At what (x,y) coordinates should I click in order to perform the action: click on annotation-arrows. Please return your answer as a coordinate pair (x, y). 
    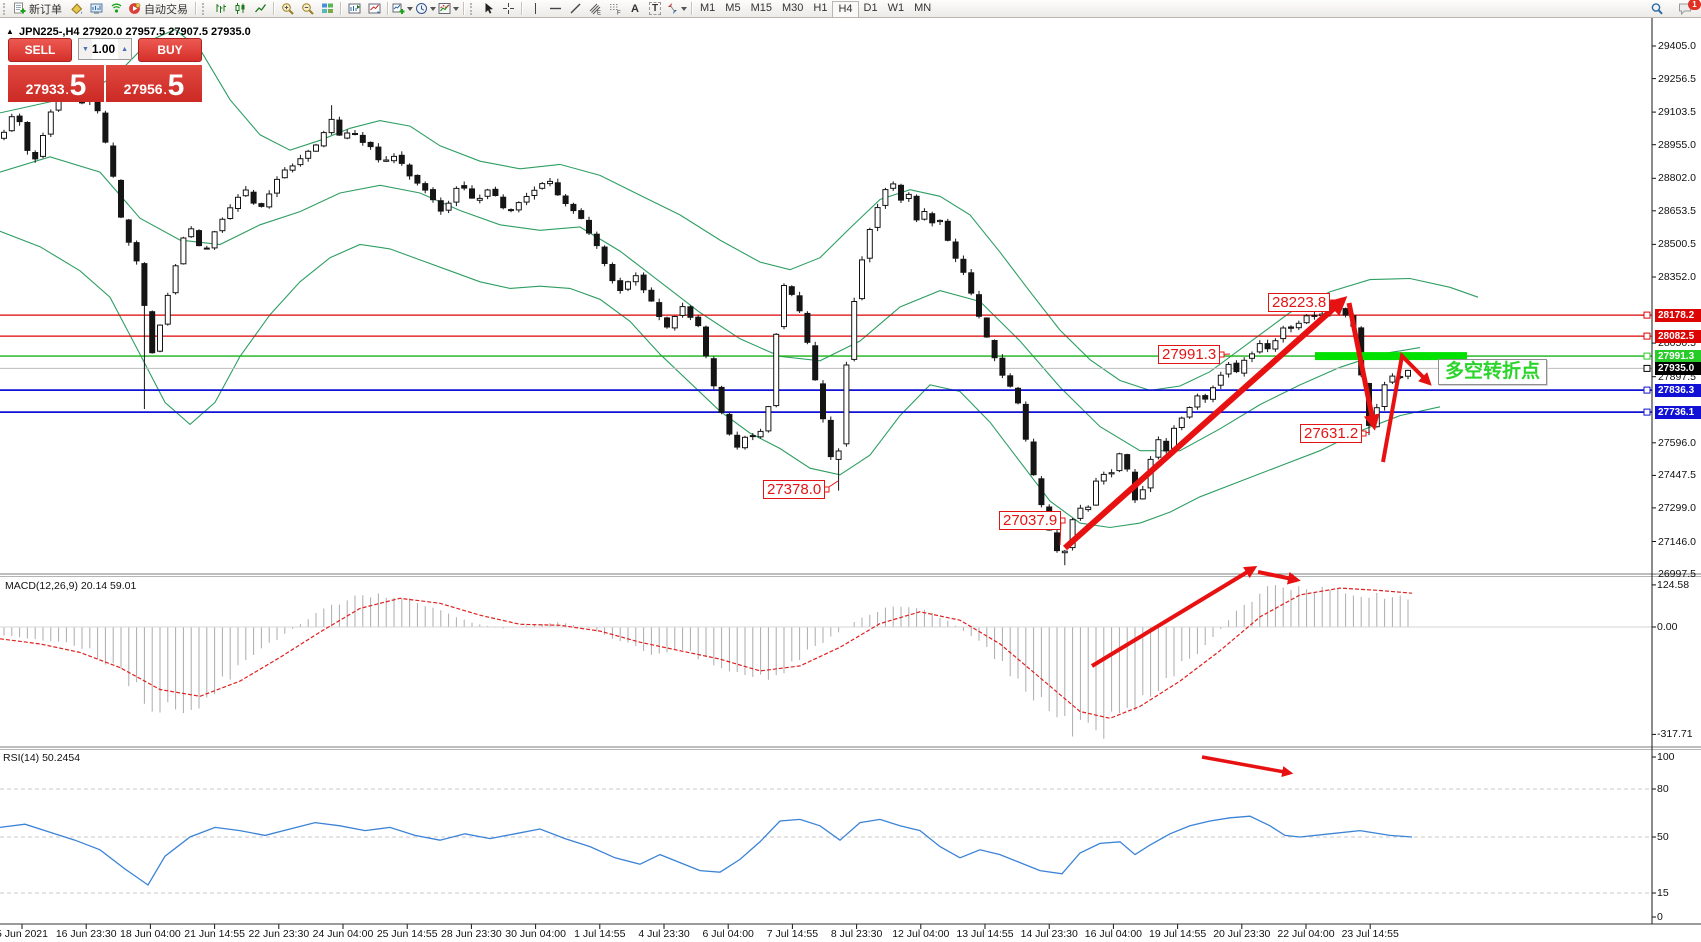
    Looking at the image, I should click on (1247, 537).